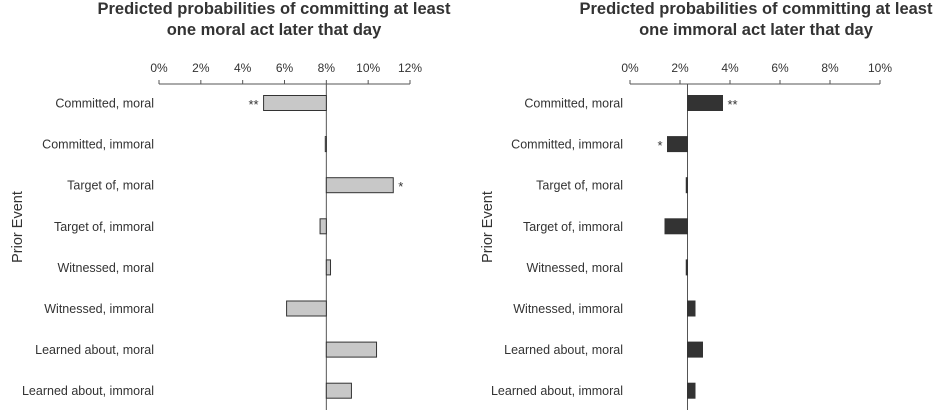  Describe the element at coordinates (756, 30) in the screenshot. I see `chart-title-line: one immoral act later that day` at that location.